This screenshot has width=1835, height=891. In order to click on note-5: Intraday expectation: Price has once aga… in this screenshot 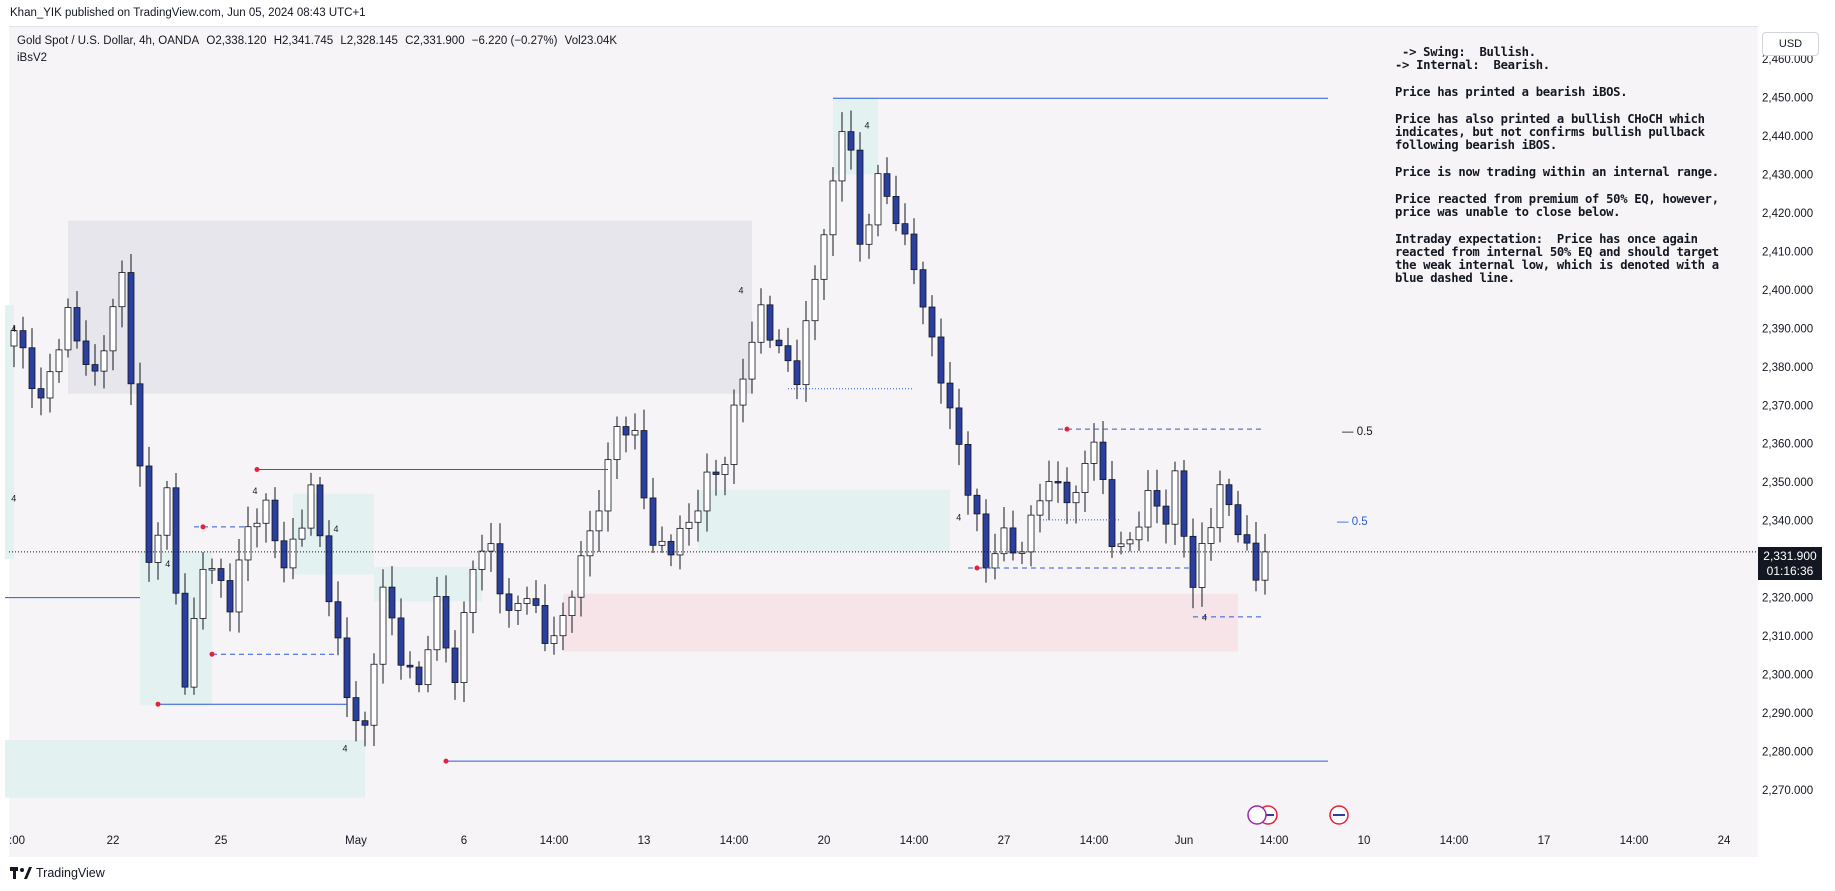, I will do `click(1560, 258)`.